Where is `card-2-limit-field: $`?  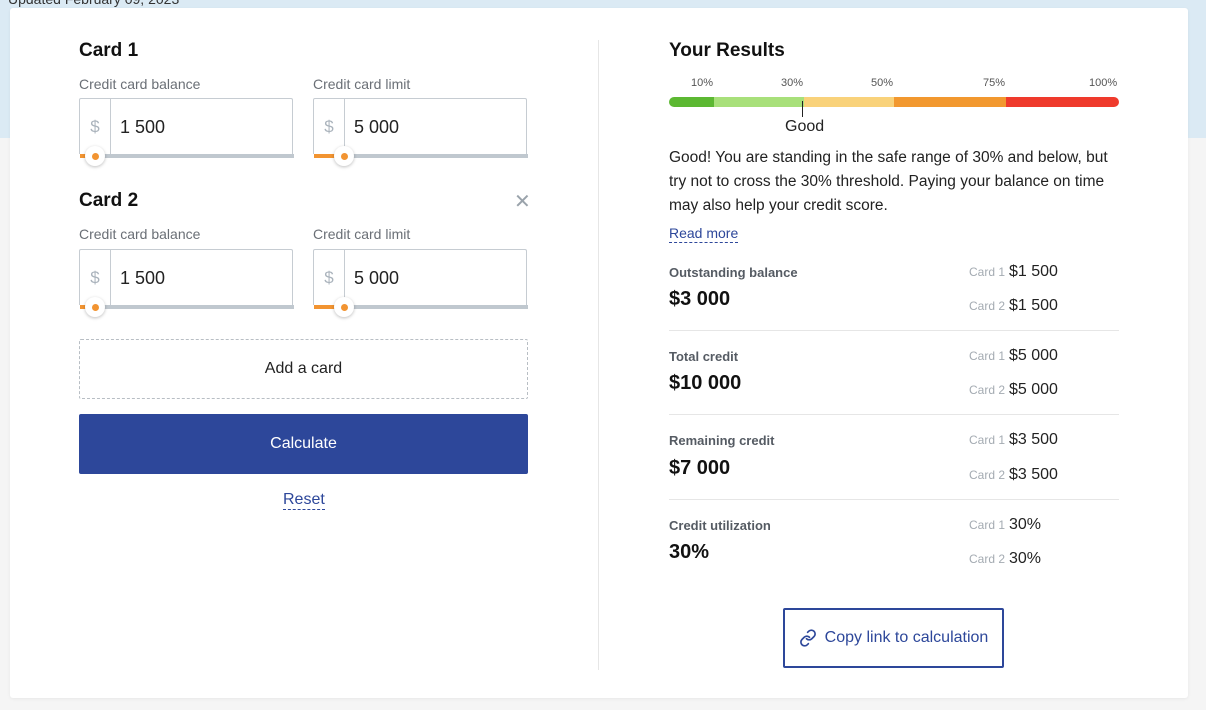 card-2-limit-field: $ is located at coordinates (420, 283).